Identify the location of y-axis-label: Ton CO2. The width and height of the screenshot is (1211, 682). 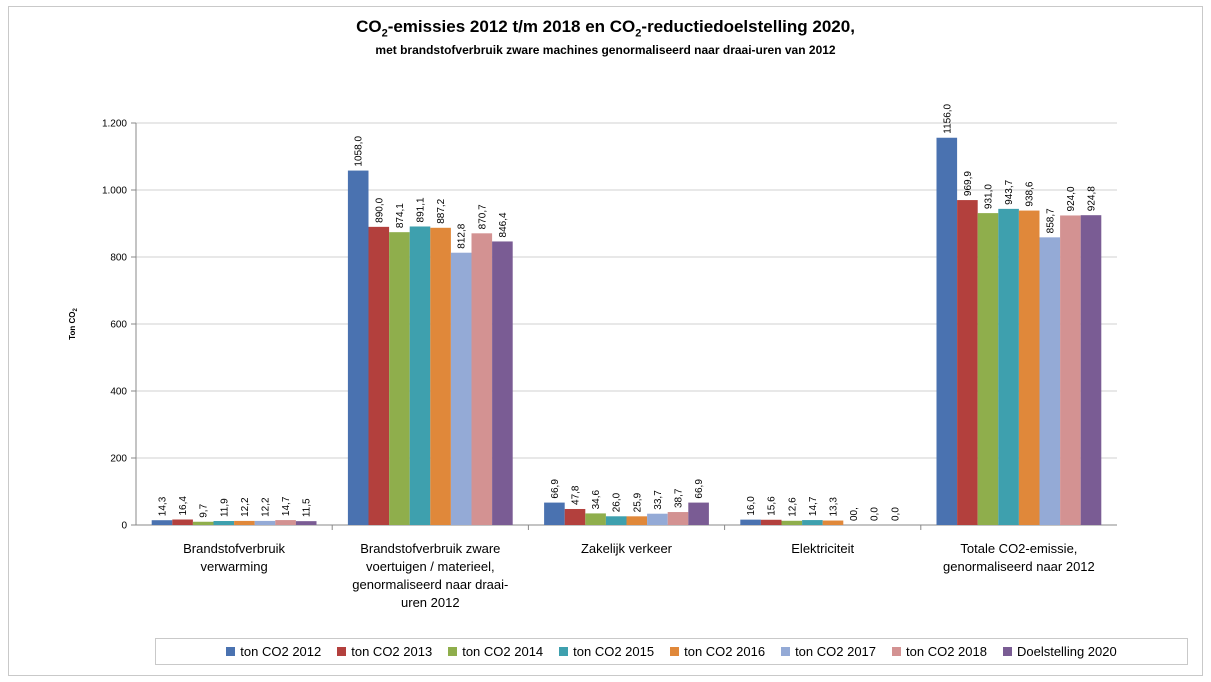
(73, 324).